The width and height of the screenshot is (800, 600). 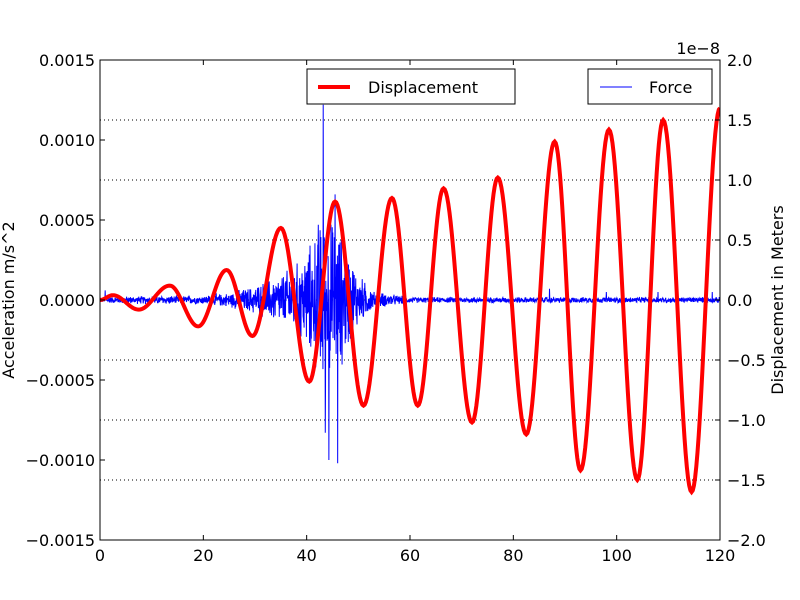 What do you see at coordinates (746, 540) in the screenshot?
I see `right-y-tick-label: −2.0` at bounding box center [746, 540].